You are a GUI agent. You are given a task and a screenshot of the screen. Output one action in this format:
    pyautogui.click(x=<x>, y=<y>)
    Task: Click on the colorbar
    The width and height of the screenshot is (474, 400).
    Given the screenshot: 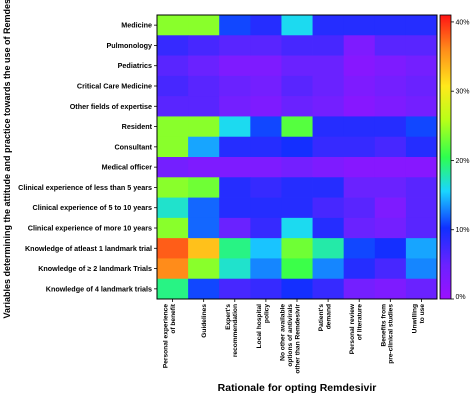 What is the action you would take?
    pyautogui.click(x=445, y=157)
    